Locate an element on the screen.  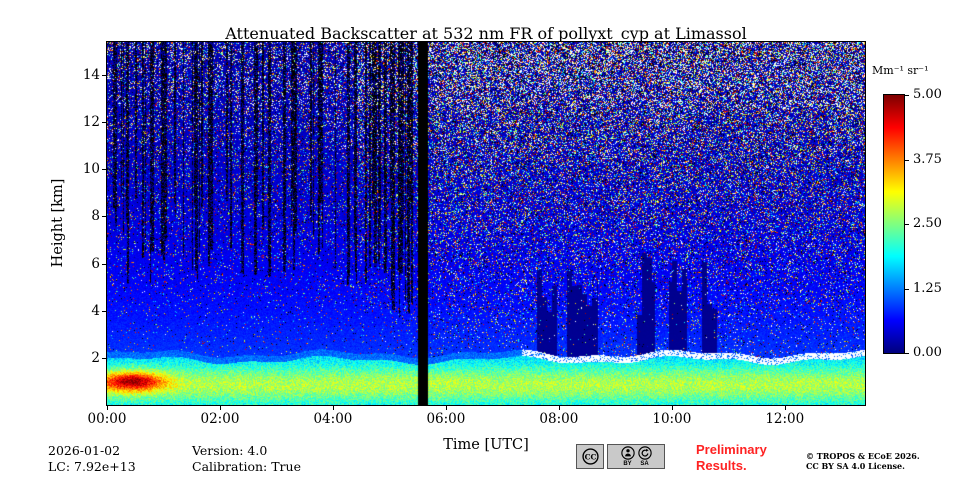
cc-license-badge: CC is located at coordinates (590, 456).